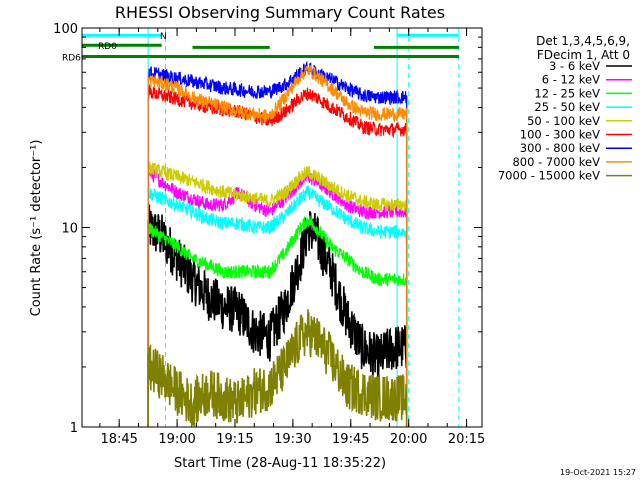 This screenshot has width=640, height=484. Describe the element at coordinates (567, 93) in the screenshot. I see `legend-entry-label-2: 12 - 25 keV` at that location.